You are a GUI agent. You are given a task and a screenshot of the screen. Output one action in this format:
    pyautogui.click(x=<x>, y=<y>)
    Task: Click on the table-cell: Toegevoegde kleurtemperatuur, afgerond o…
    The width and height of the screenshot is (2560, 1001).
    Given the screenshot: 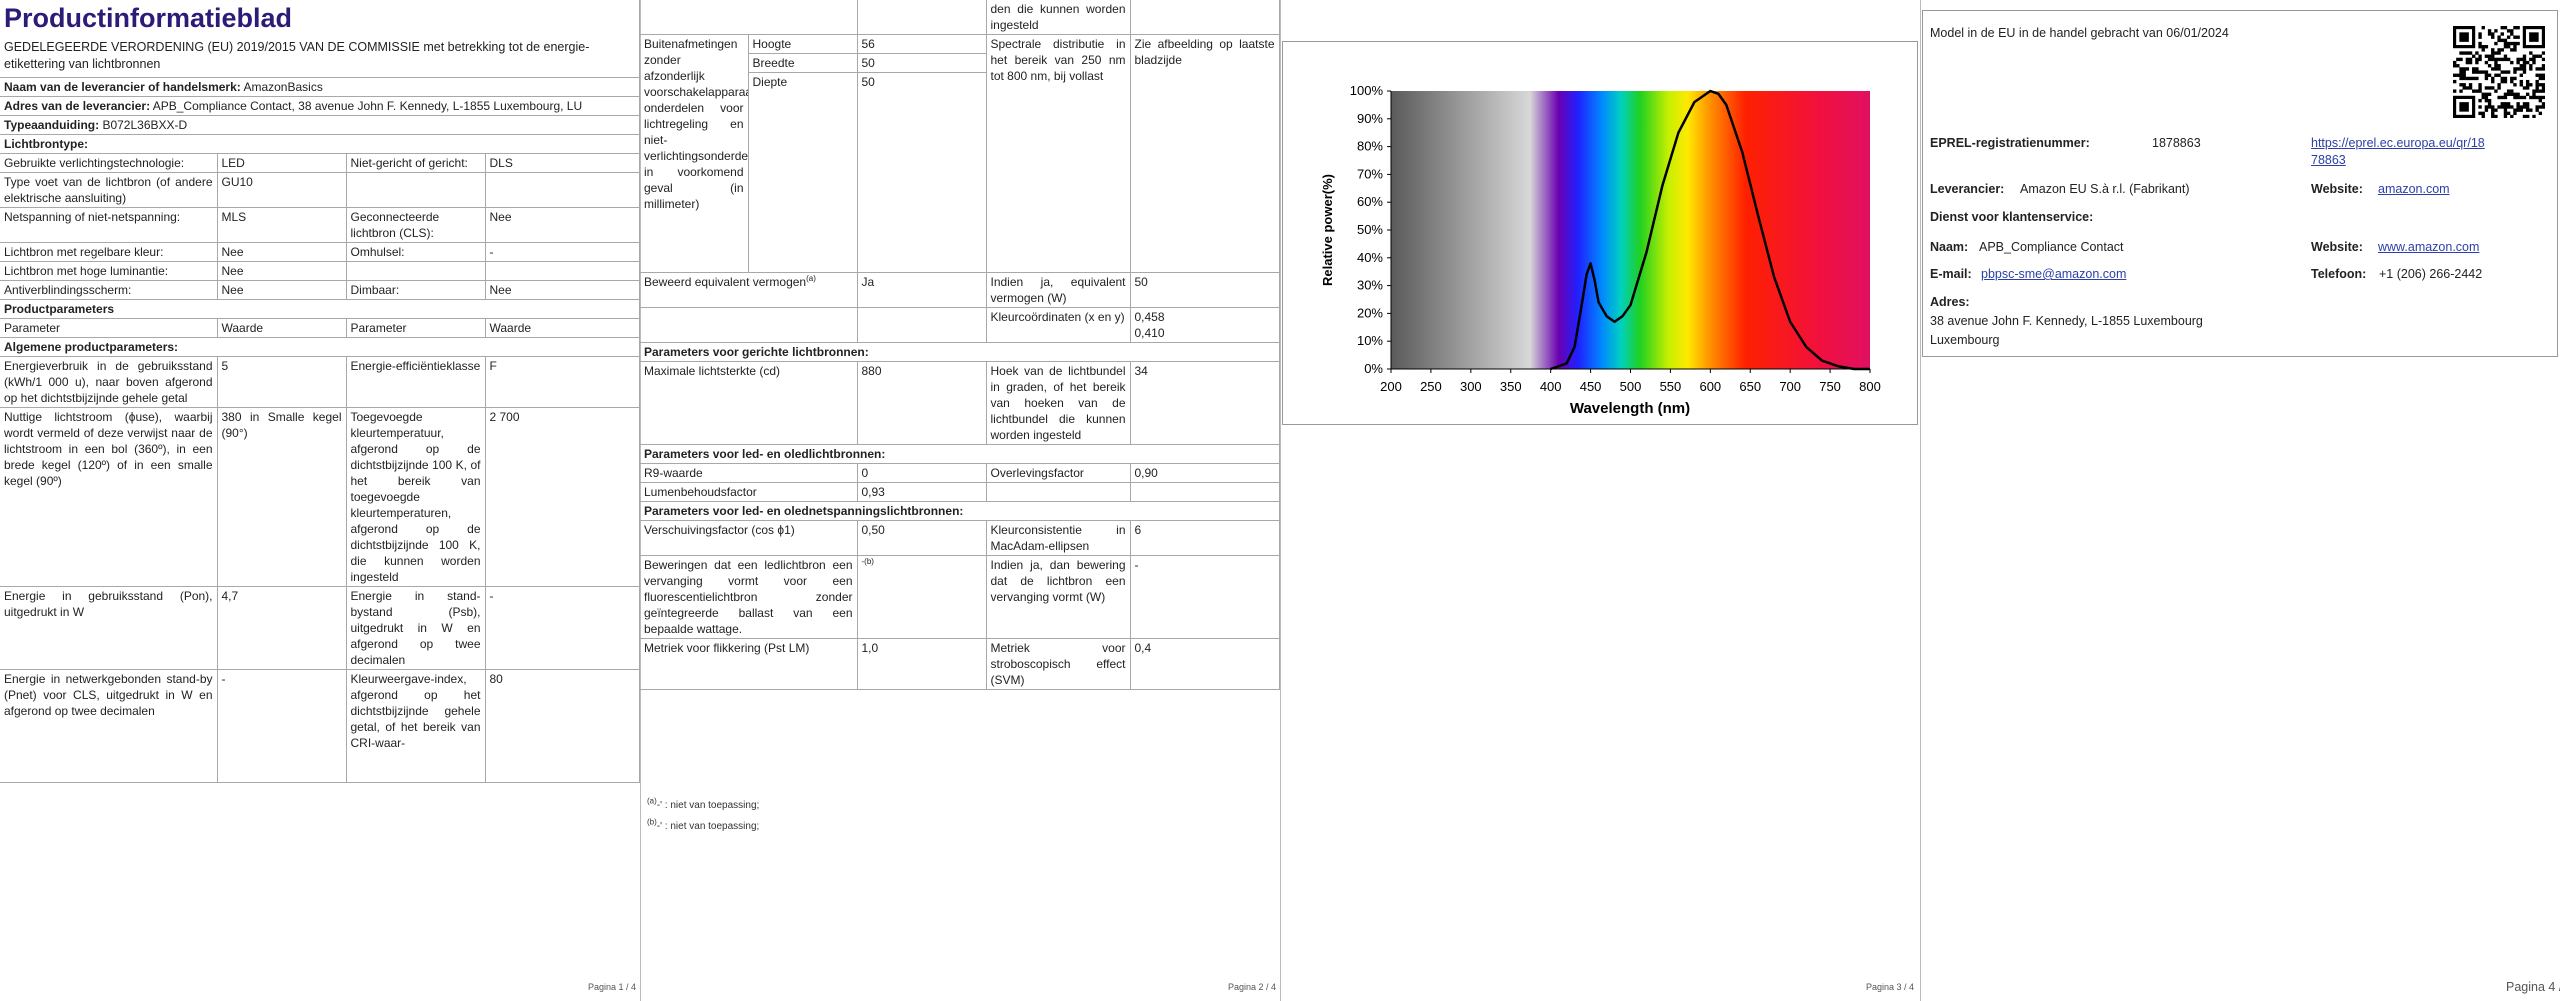 What is the action you would take?
    pyautogui.click(x=415, y=497)
    